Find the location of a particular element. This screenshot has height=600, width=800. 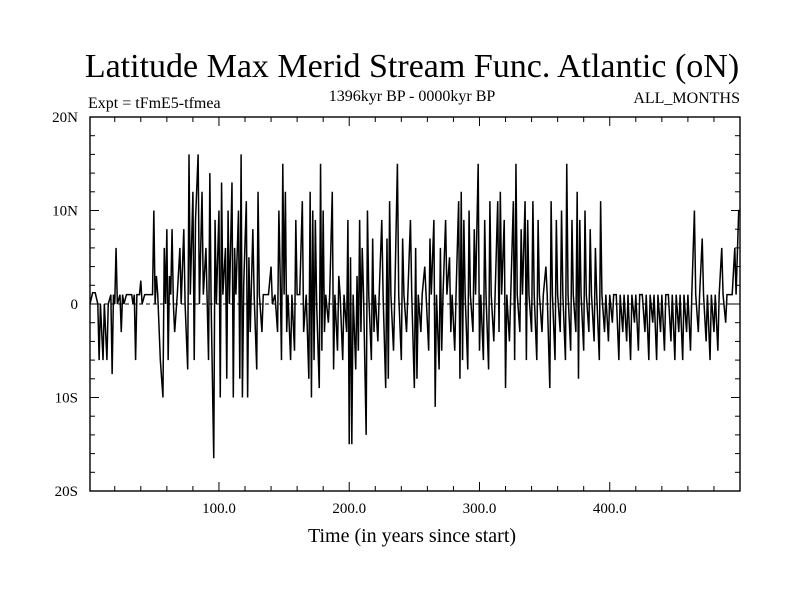

months-label: ALL_MONTHS is located at coordinates (686, 98).